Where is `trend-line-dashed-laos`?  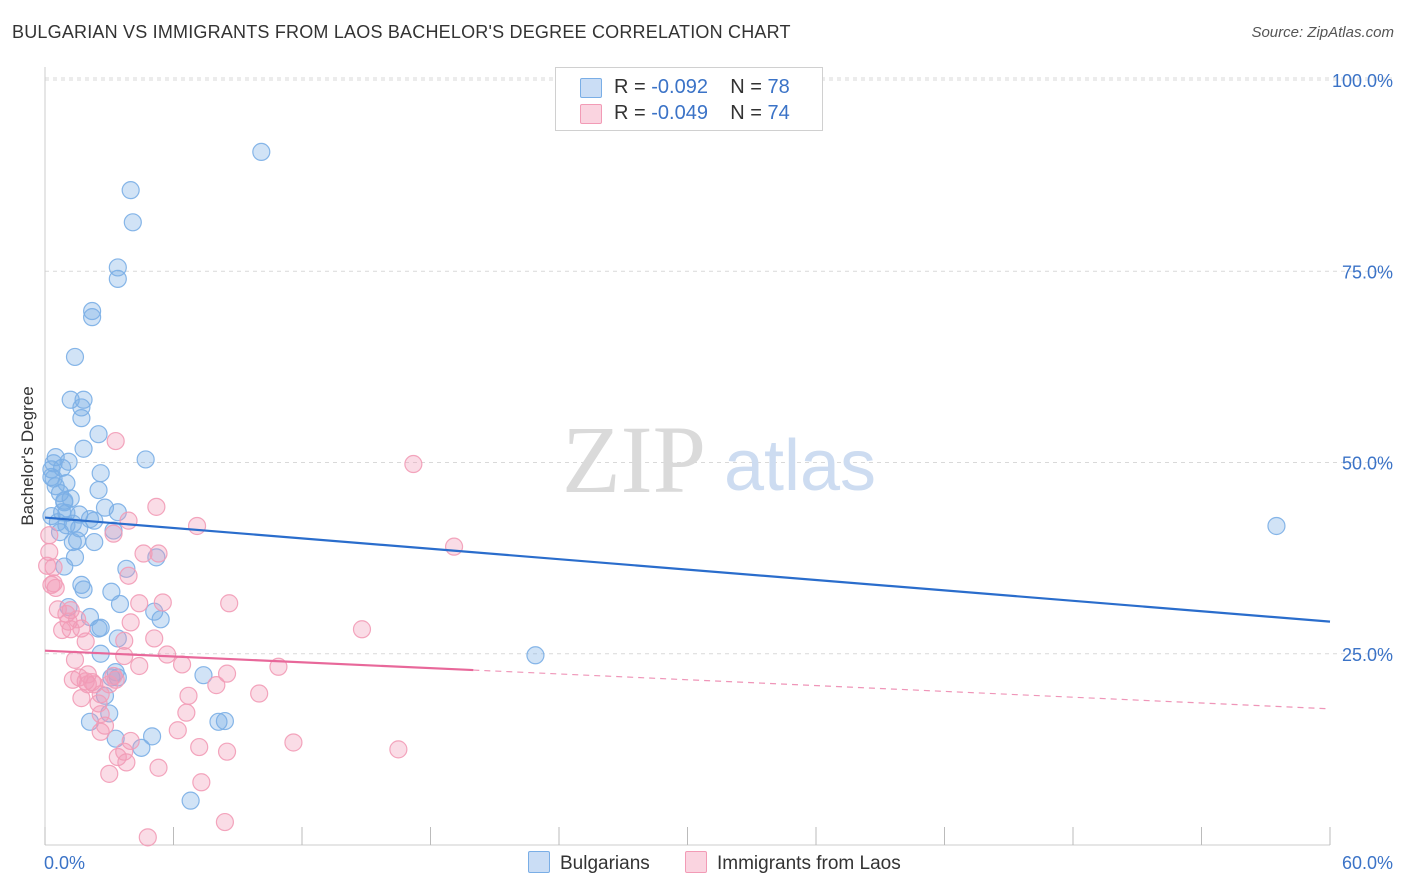 trend-line-dashed-laos is located at coordinates (902, 689).